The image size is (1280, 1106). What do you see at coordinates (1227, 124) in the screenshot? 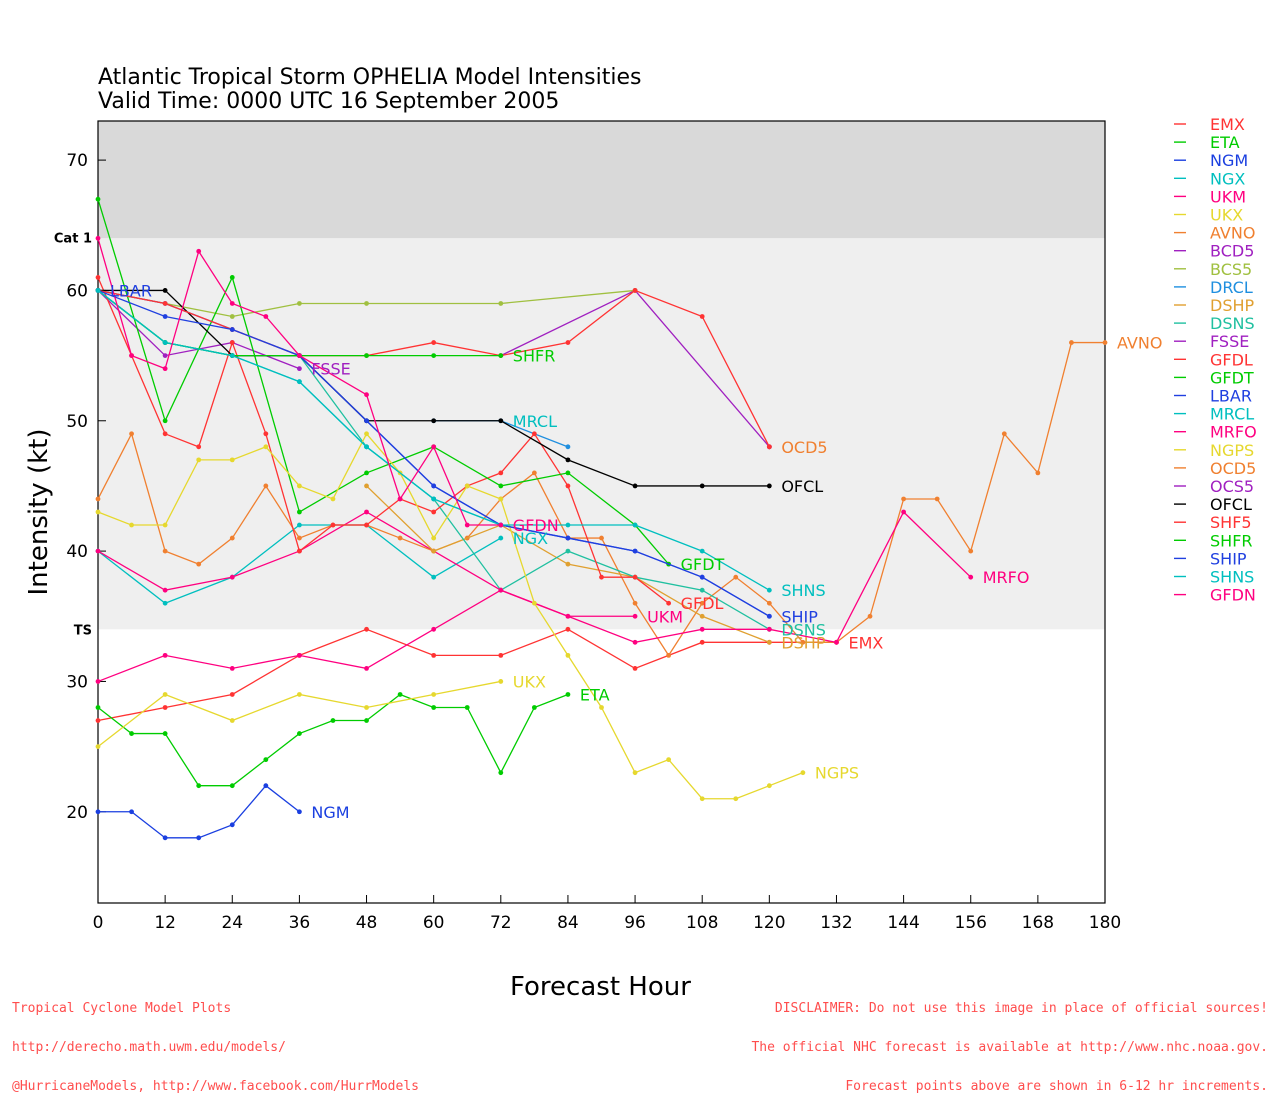
I see `legend-entry: EMX` at bounding box center [1227, 124].